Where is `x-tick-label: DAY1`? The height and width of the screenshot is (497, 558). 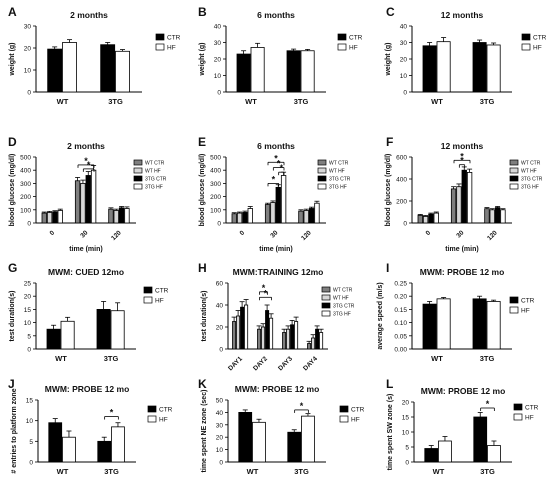
x-tick-label: DAY1 is located at coordinates (235, 363).